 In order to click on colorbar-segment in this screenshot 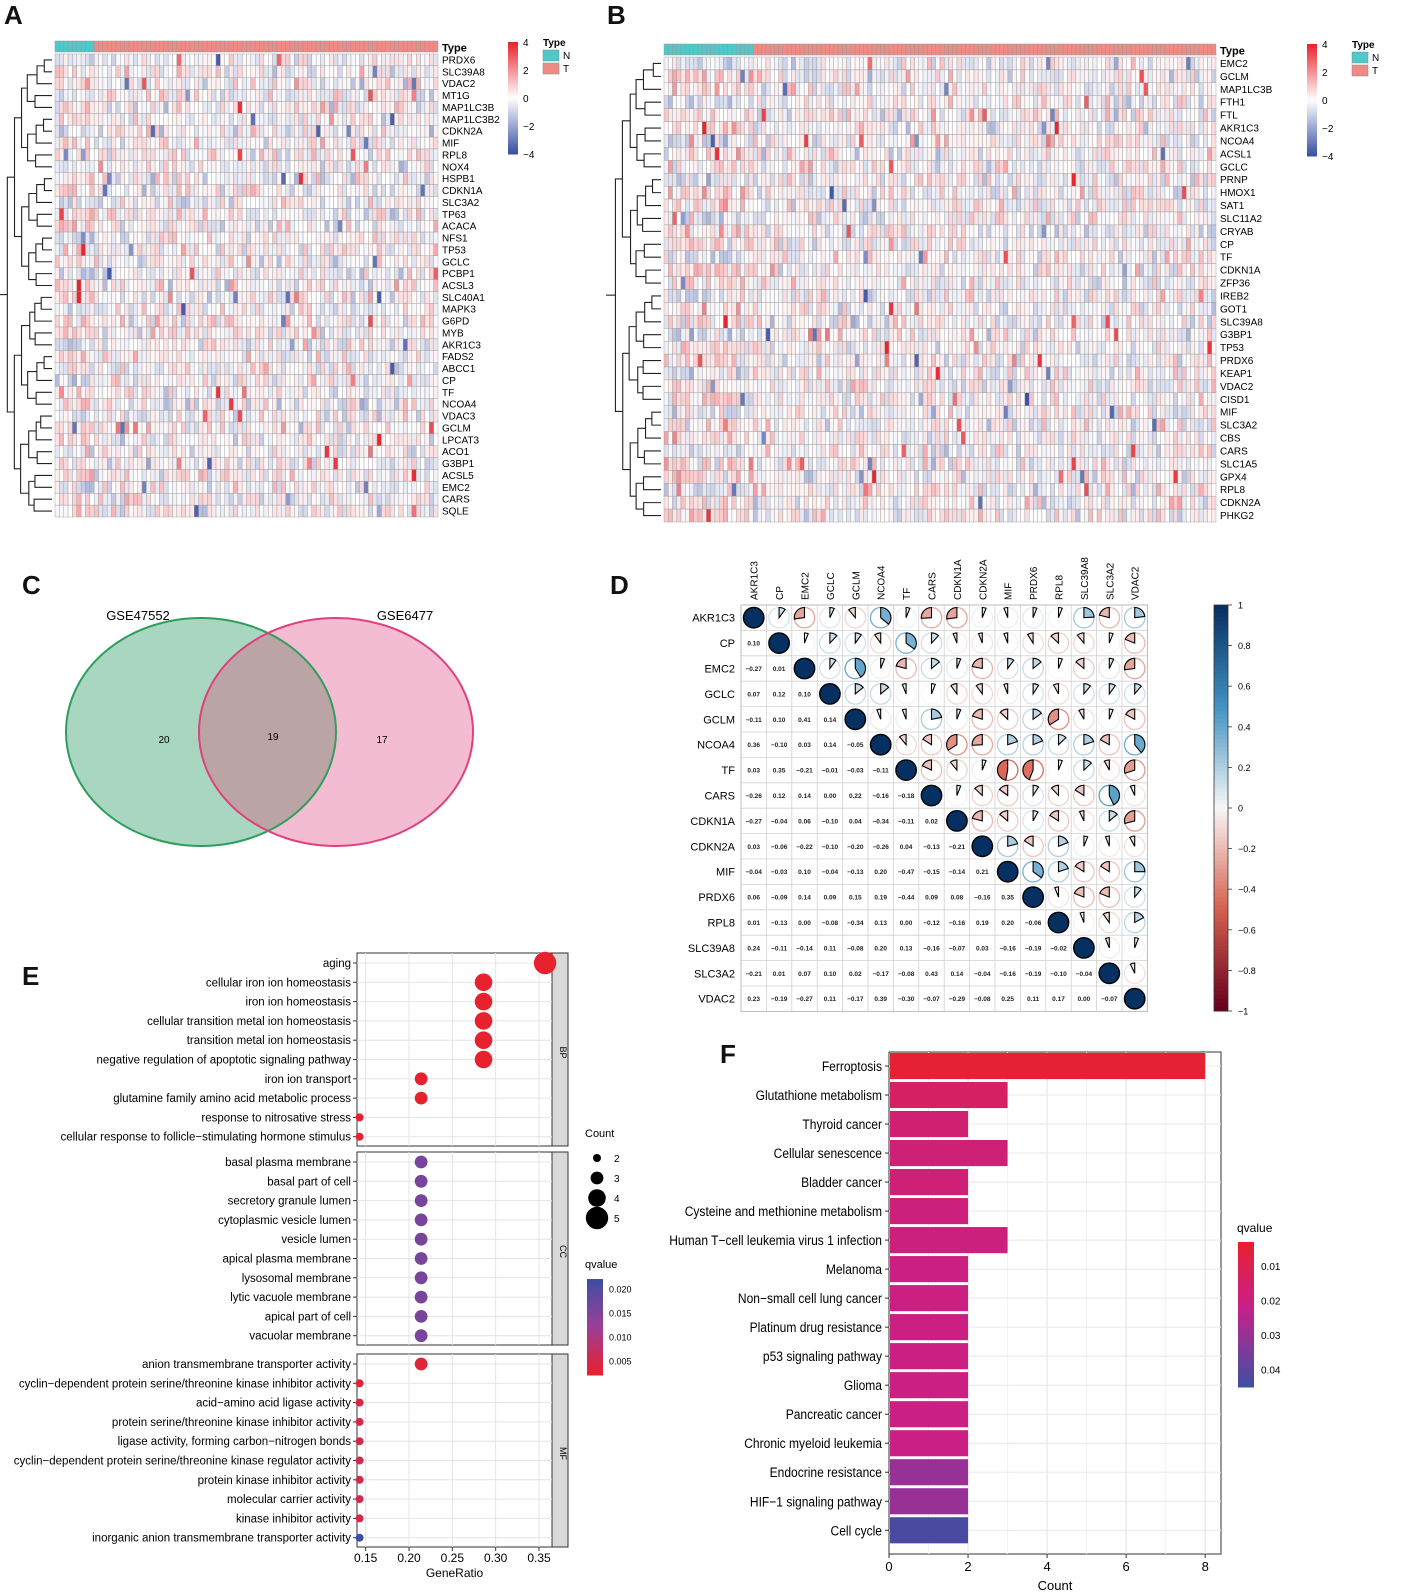, I will do `click(513, 83)`.